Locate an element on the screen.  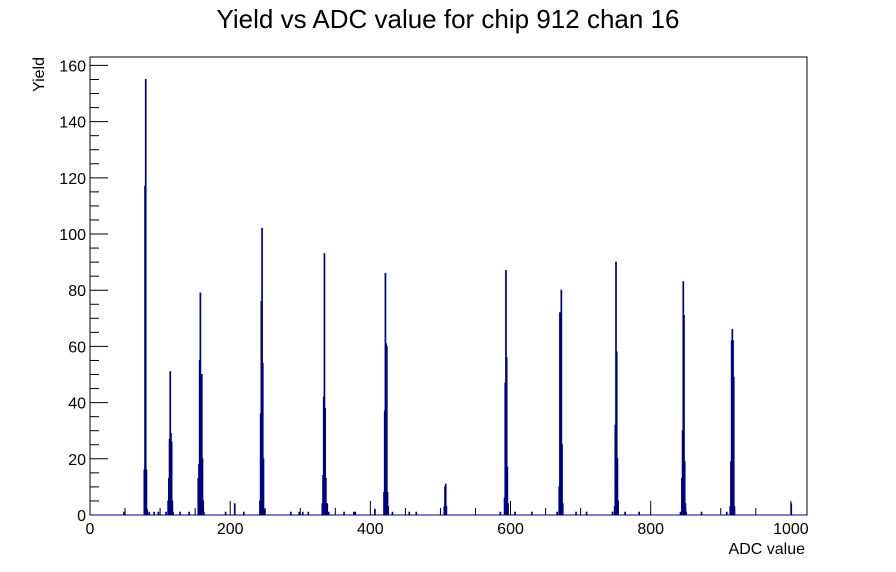
x-tick-label: 0 is located at coordinates (90, 529).